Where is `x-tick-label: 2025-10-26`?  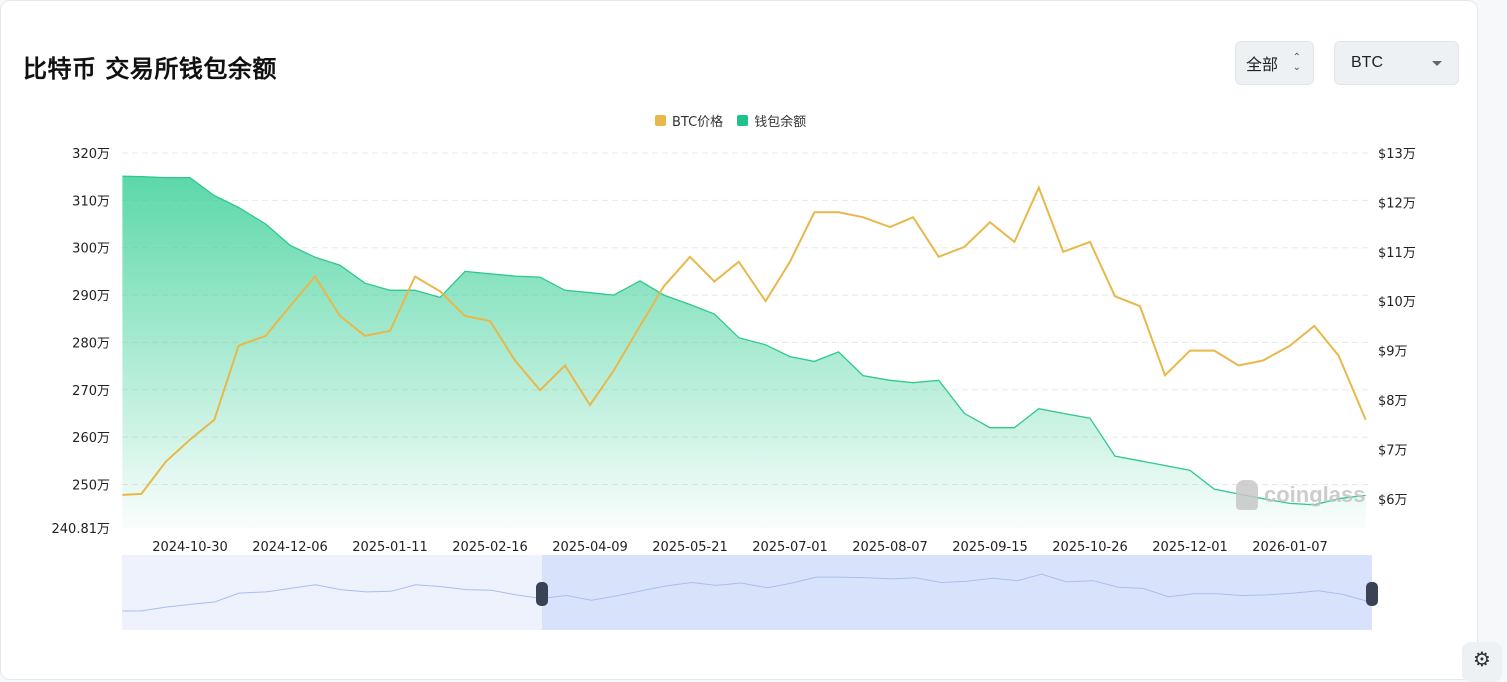 x-tick-label: 2025-10-26 is located at coordinates (1090, 547).